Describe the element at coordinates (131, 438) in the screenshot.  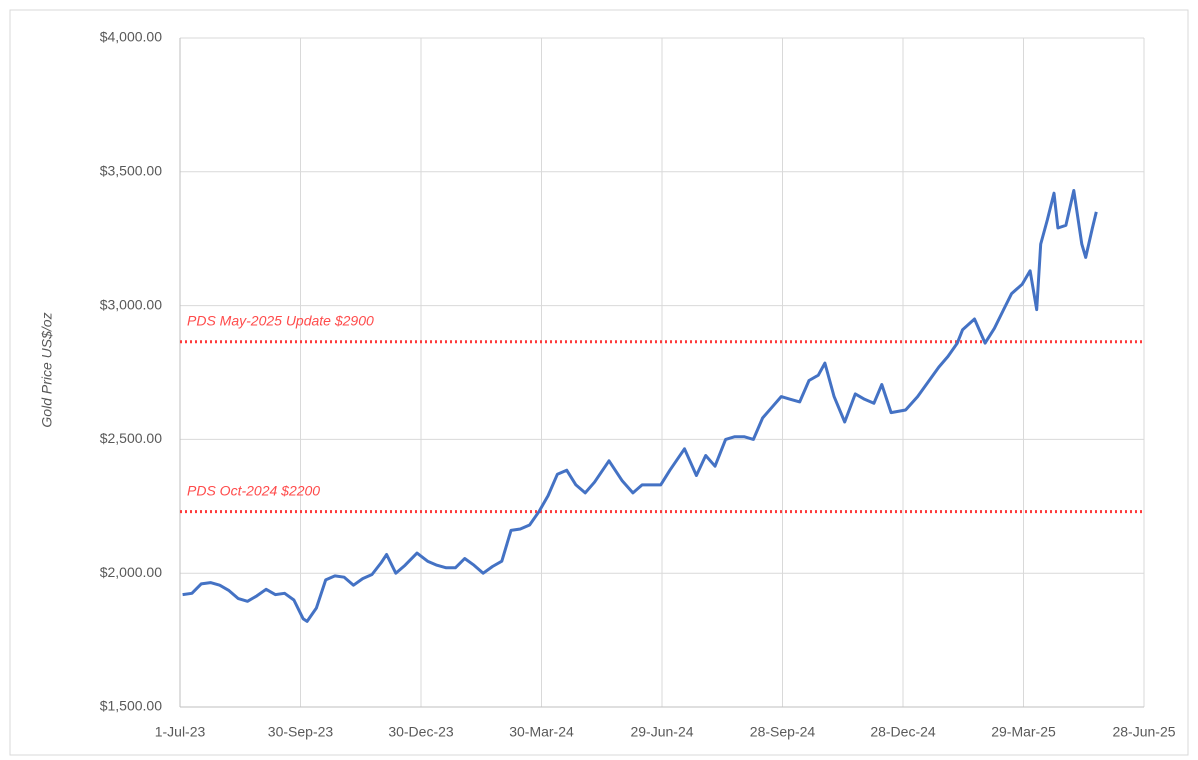
I see `y-tick-label: $2,500.00` at that location.